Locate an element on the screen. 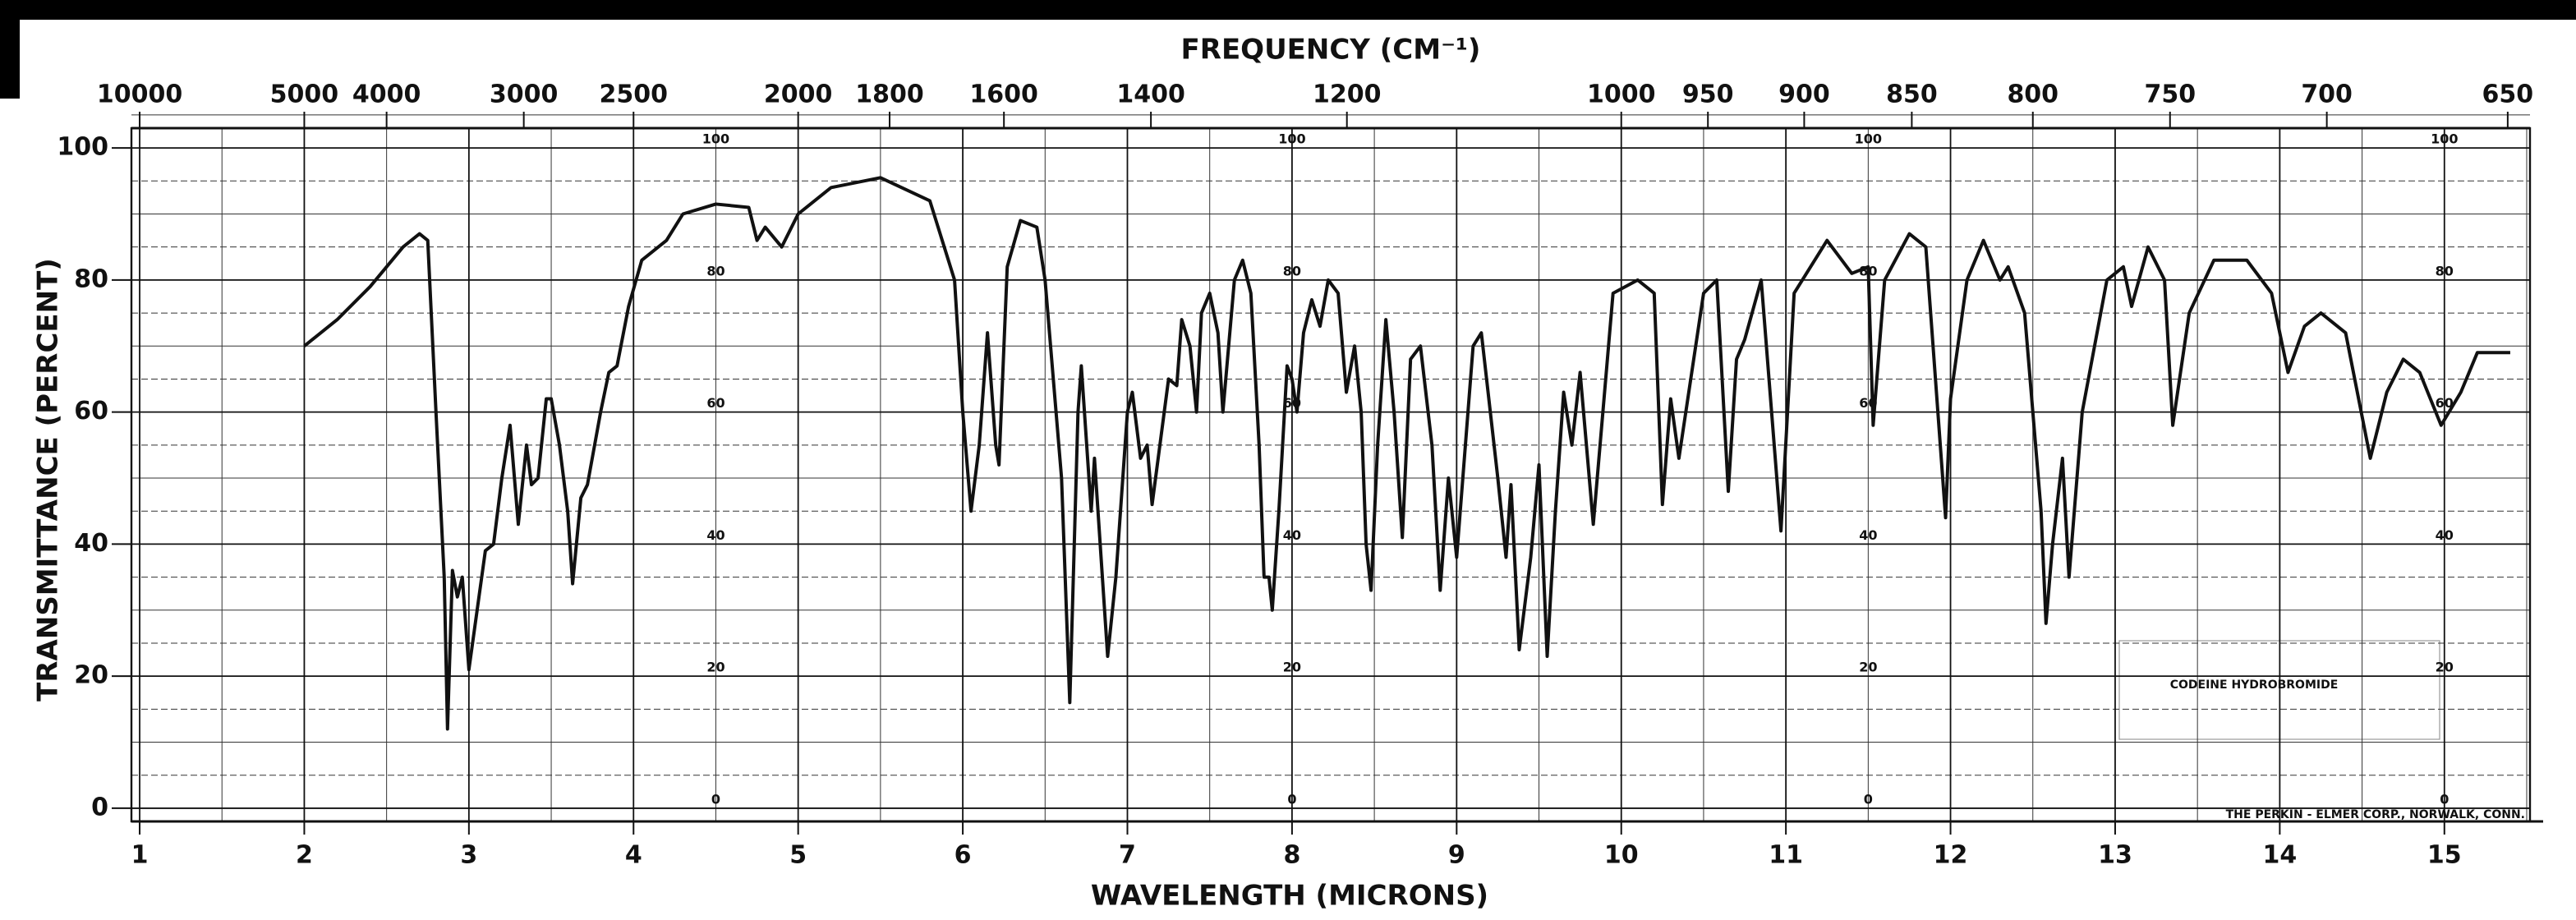 Image resolution: width=2576 pixels, height=920 pixels. y-tick-label: 0 is located at coordinates (99, 807).